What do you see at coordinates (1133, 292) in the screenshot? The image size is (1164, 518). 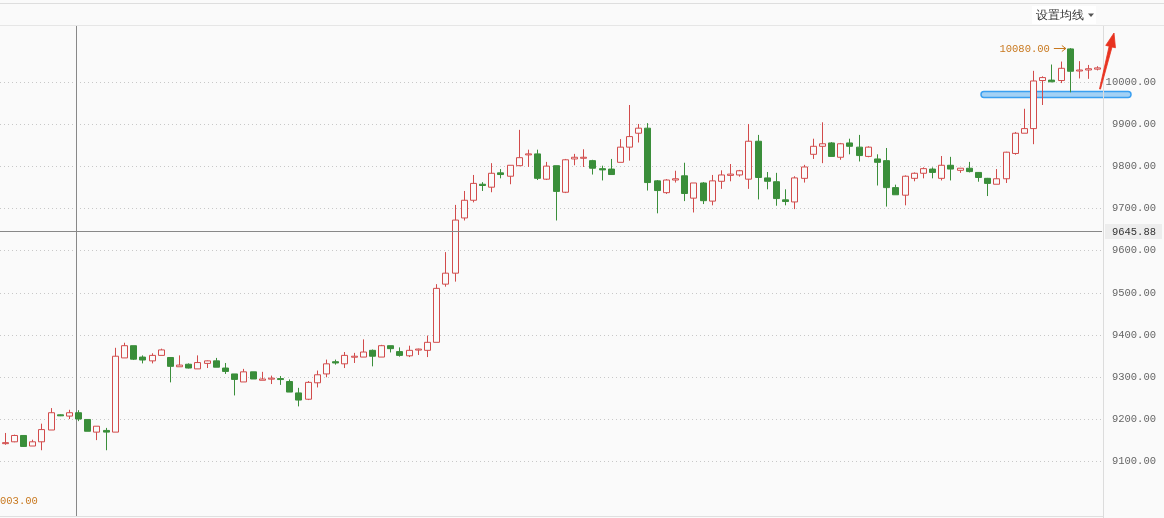 I see `y-tick-label: 9500.00` at bounding box center [1133, 292].